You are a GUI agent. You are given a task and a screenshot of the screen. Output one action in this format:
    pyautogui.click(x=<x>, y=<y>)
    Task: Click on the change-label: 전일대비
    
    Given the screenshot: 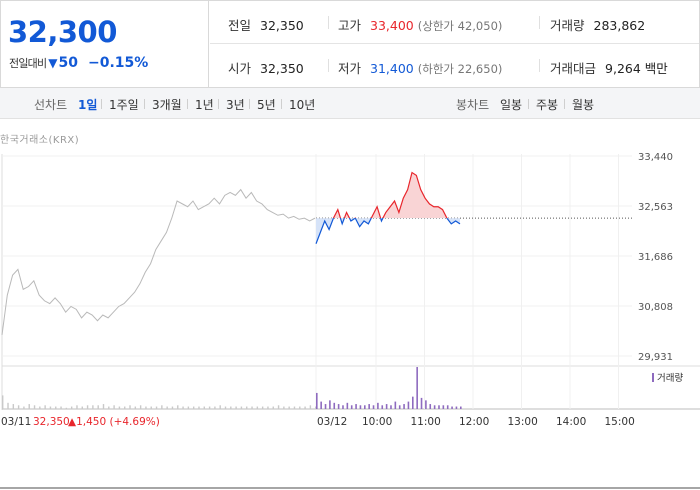 What is the action you would take?
    pyautogui.click(x=28, y=63)
    